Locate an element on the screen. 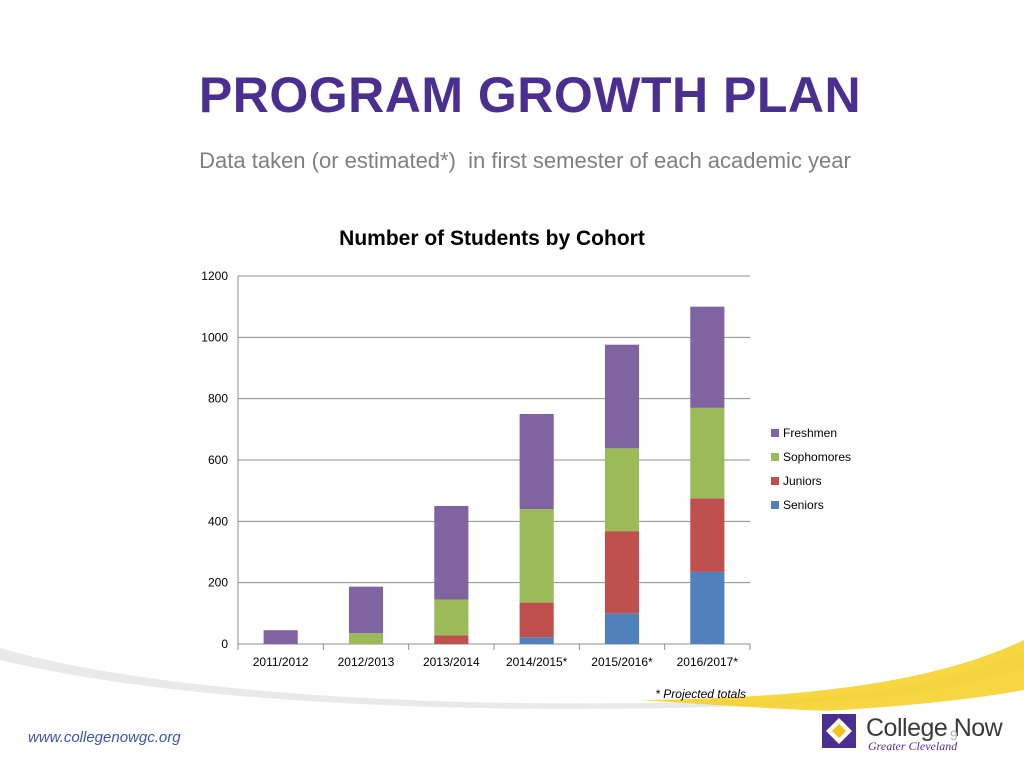  college-now-logo: College Now Greater Cleveland is located at coordinates (917, 732).